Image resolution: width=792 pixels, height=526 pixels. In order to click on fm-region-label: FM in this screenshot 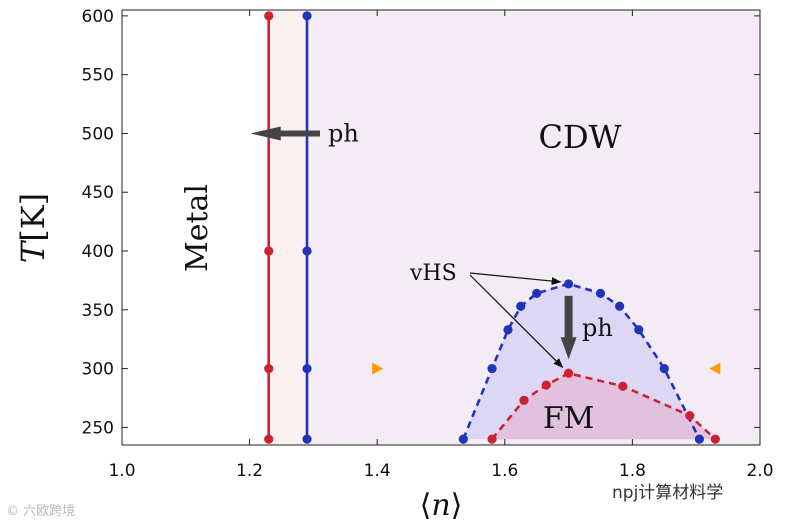, I will do `click(569, 418)`.